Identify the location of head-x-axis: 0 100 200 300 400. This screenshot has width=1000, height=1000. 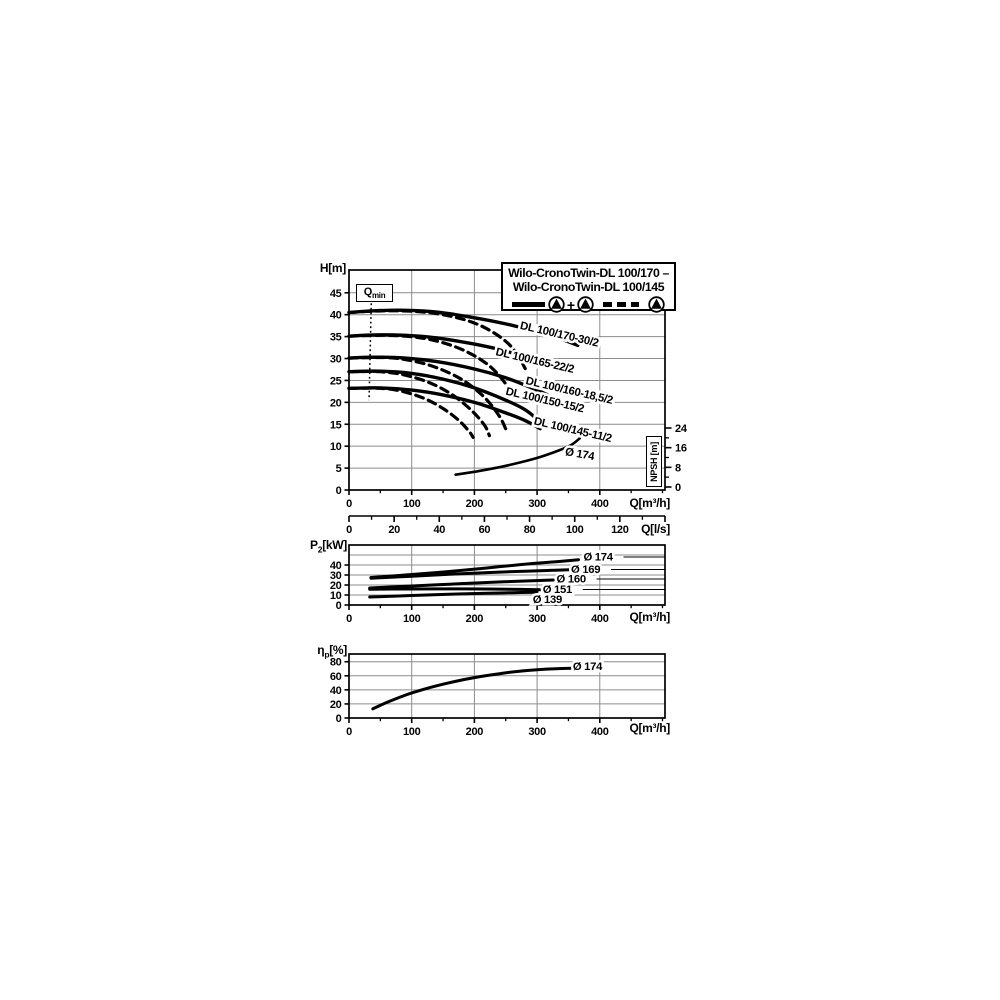
(505, 500).